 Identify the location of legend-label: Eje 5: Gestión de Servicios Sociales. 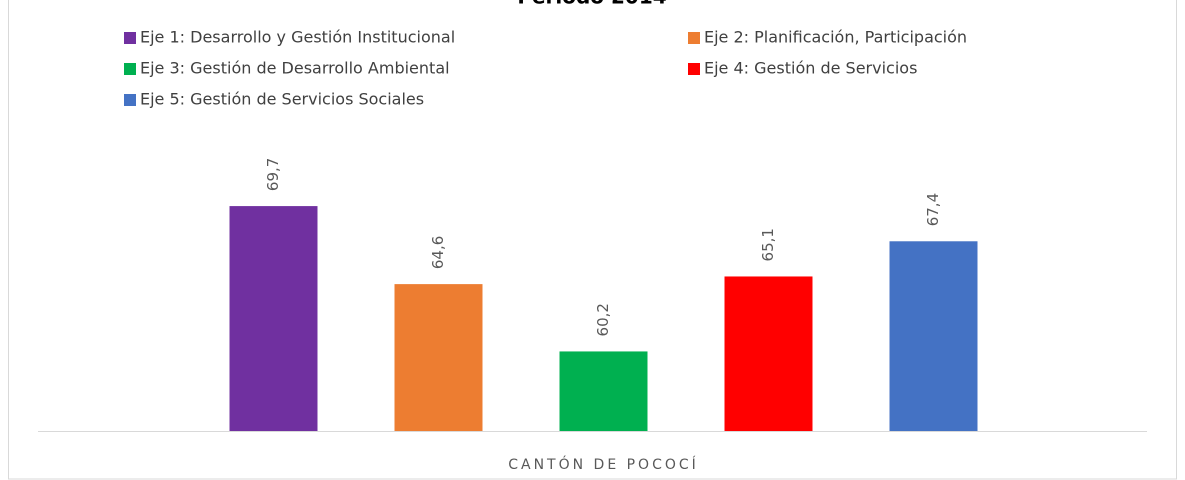
(282, 99).